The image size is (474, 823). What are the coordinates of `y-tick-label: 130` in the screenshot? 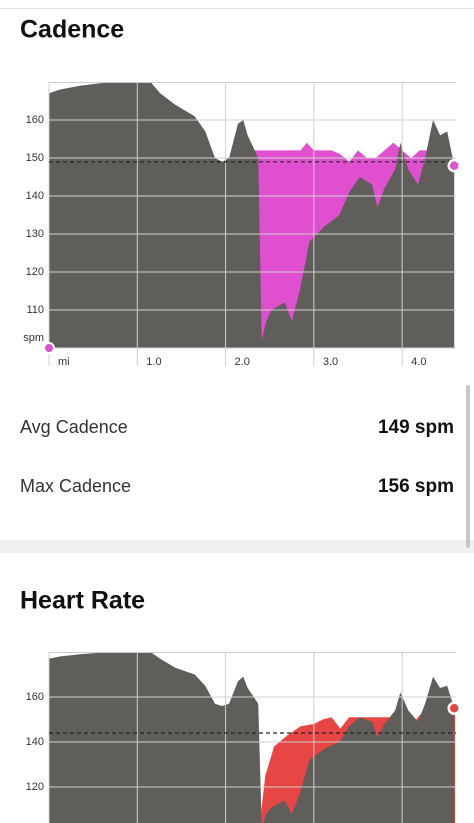 It's located at (35, 234).